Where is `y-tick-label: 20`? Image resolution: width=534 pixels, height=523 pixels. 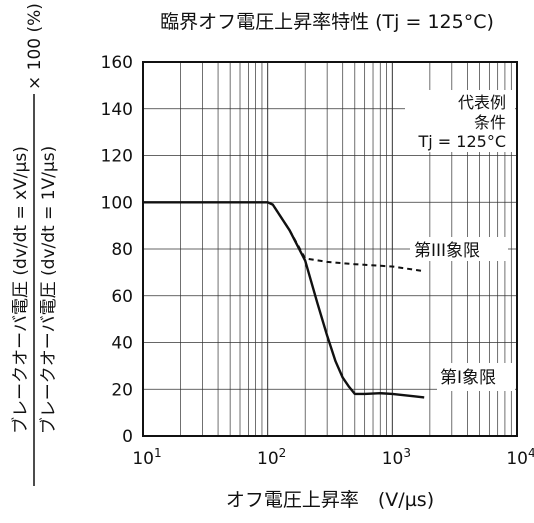
y-tick-label: 20 is located at coordinates (122, 390).